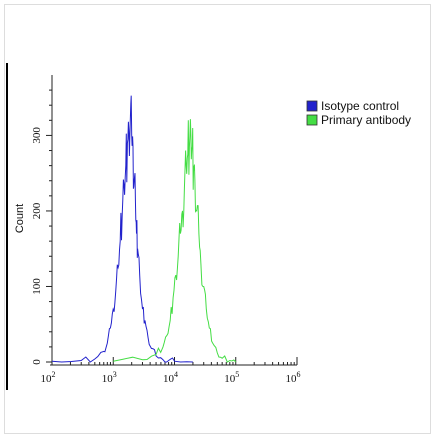 The image size is (436, 439). I want to click on x-tick-label: 10², so click(48, 377).